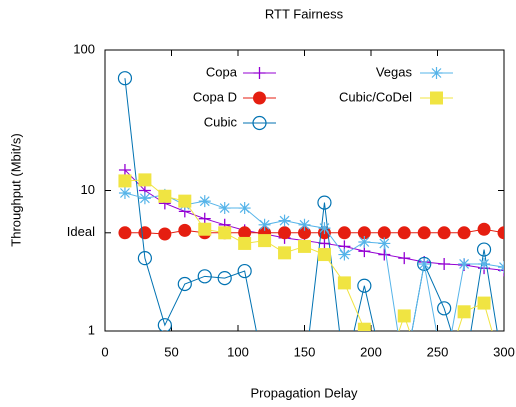  I want to click on y-tick-label: 100, so click(84, 48).